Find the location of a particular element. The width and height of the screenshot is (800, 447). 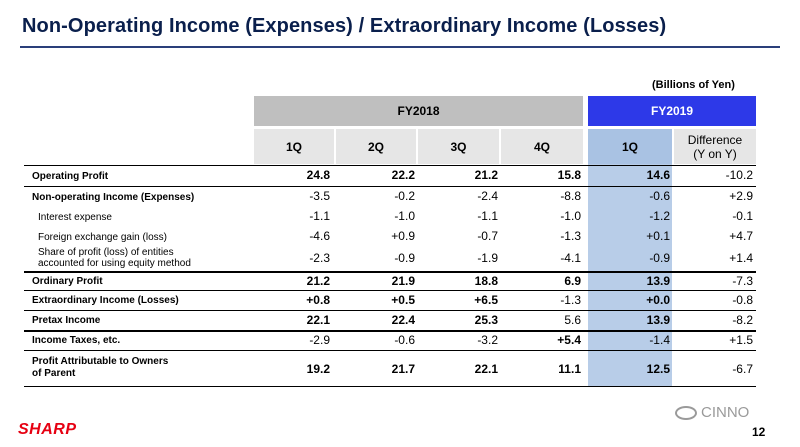

cell-value: +2.9 is located at coordinates (741, 196).